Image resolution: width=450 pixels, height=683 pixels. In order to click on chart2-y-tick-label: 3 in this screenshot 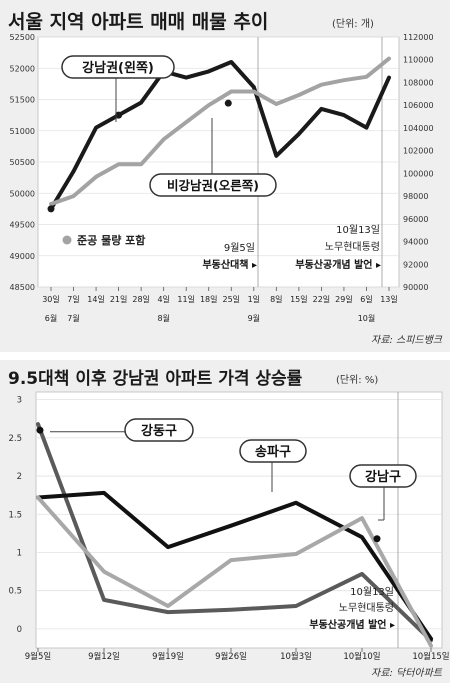, I will do `click(19, 401)`.